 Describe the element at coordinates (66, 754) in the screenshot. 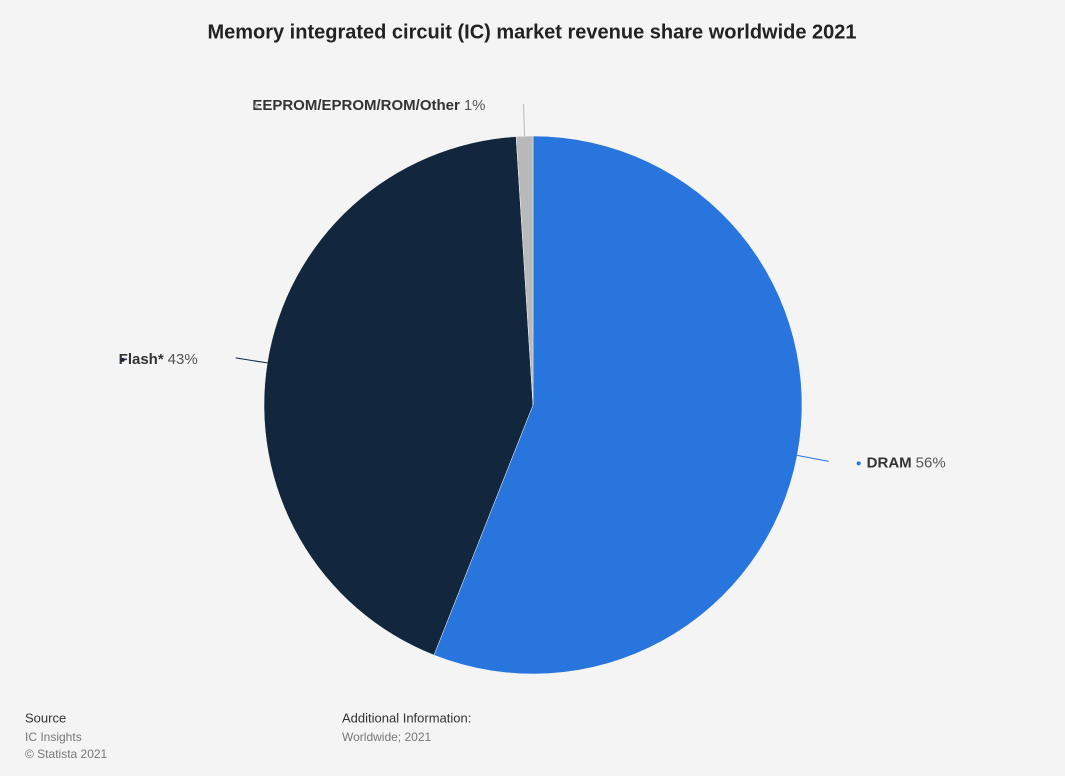

I see `copyright: © Statista 2021` at that location.